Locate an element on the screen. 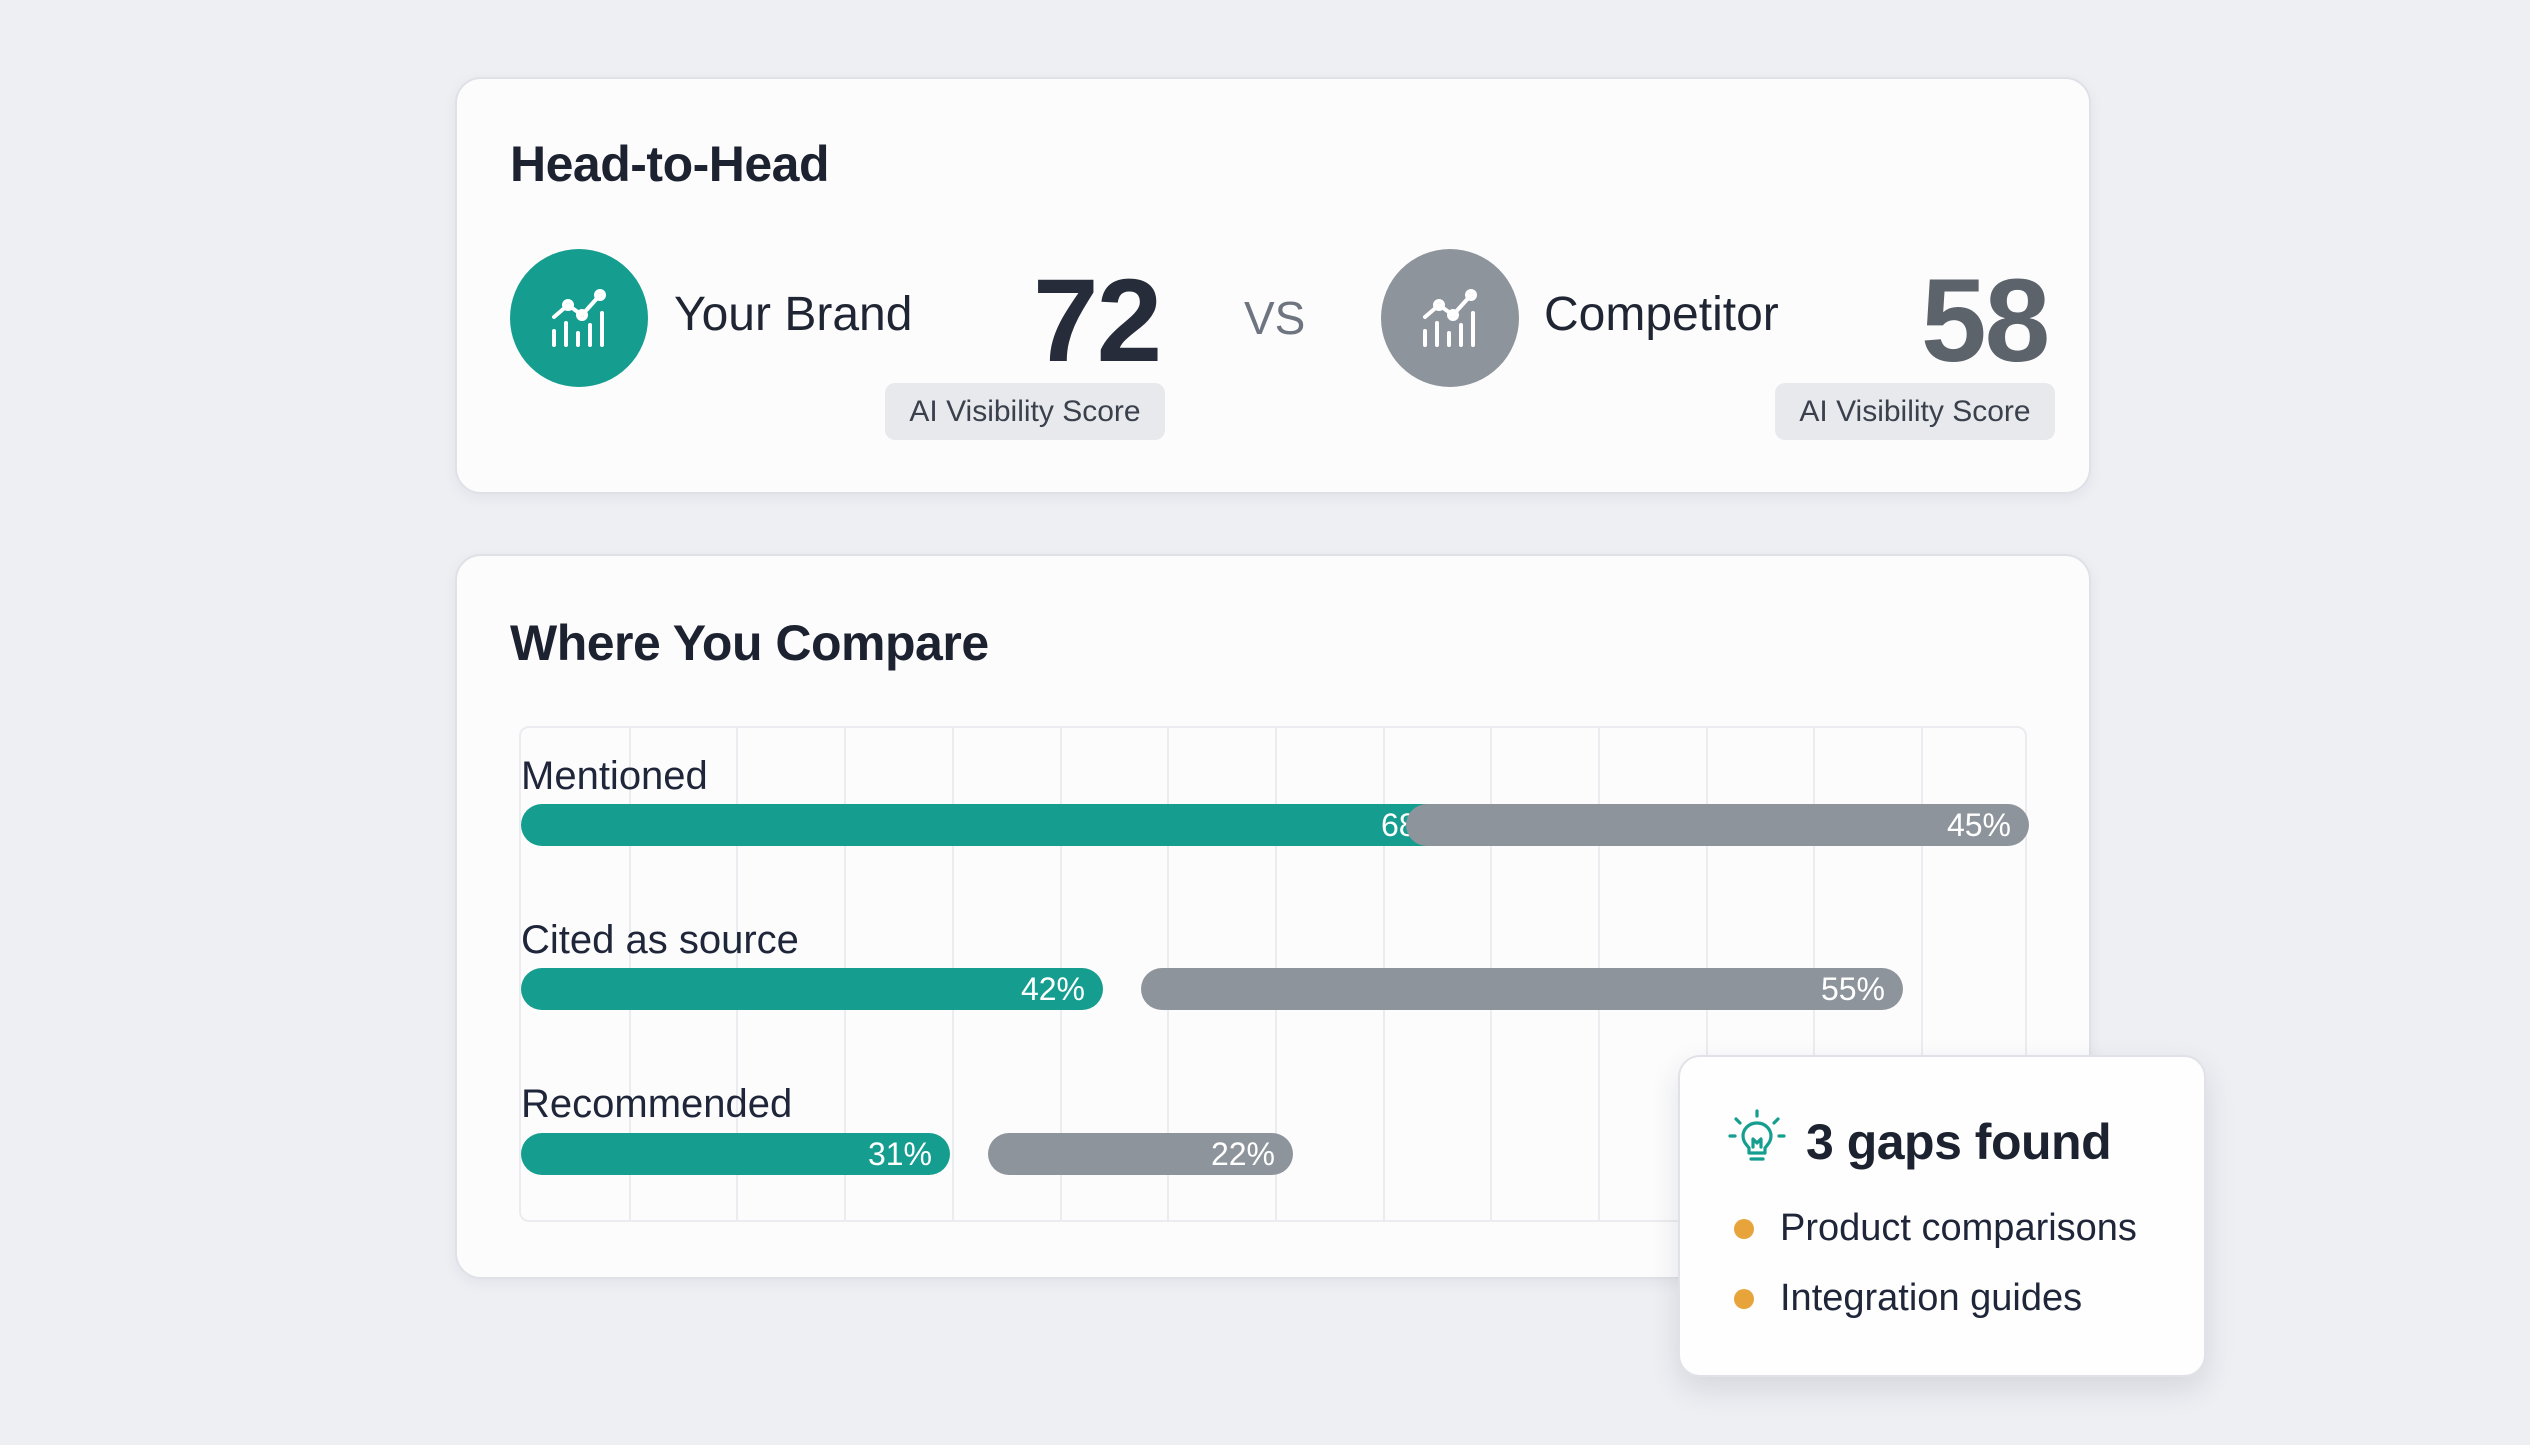 The width and height of the screenshot is (2530, 1445). competitor-score-label: AI Visibility Score is located at coordinates (1915, 411).